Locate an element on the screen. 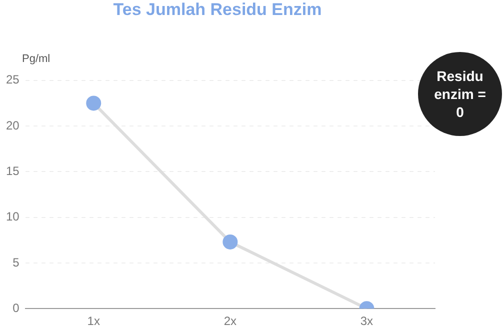 This screenshot has height=335, width=503. y-tick-label: 5 is located at coordinates (16, 262).